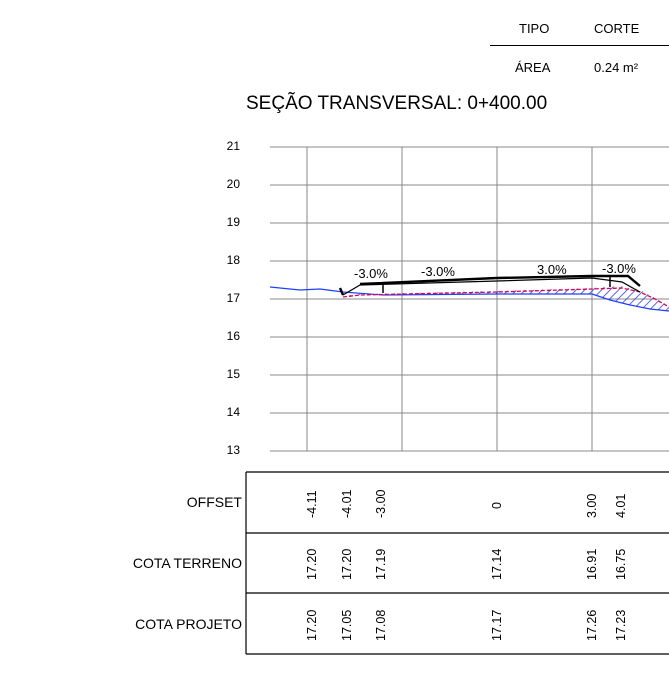  I want to click on offset-value: -4.01, so click(347, 504).